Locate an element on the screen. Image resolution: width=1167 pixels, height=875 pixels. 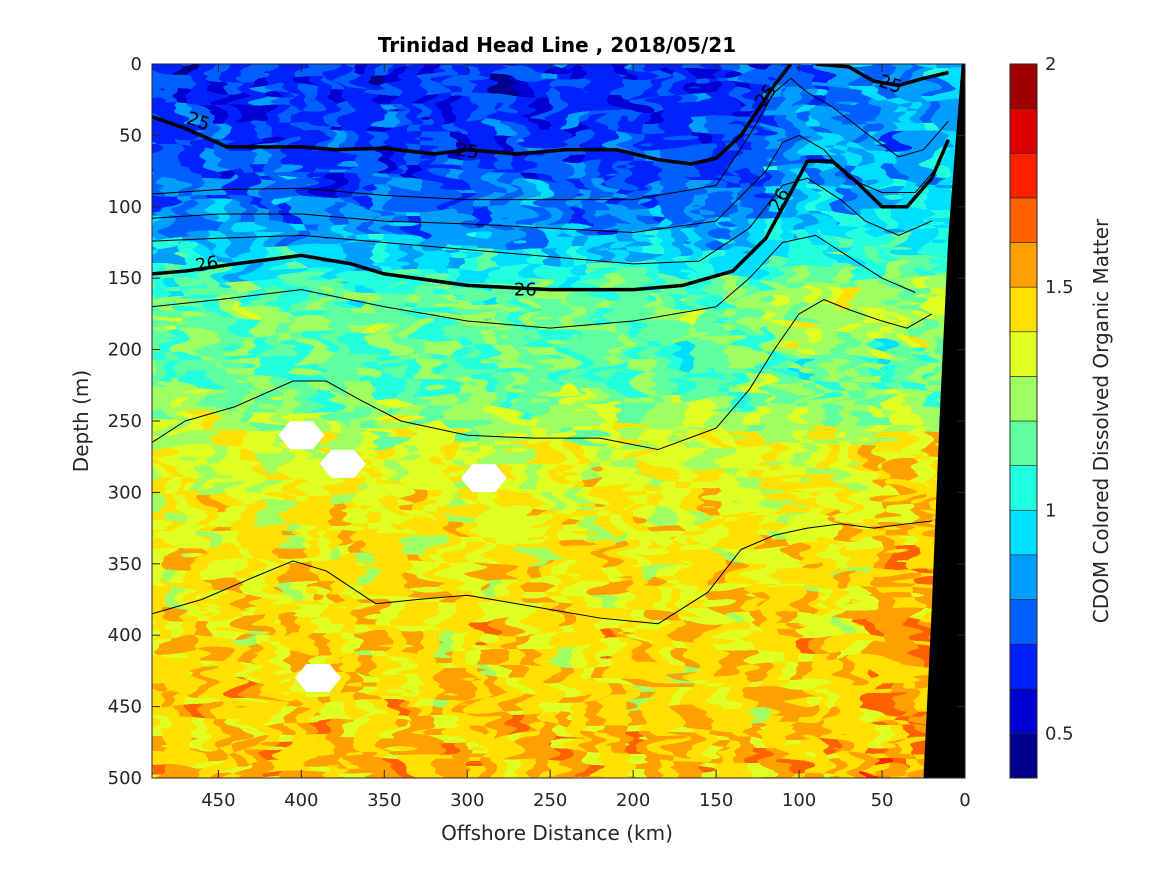
y-tick-label: 400 is located at coordinates (125, 635).